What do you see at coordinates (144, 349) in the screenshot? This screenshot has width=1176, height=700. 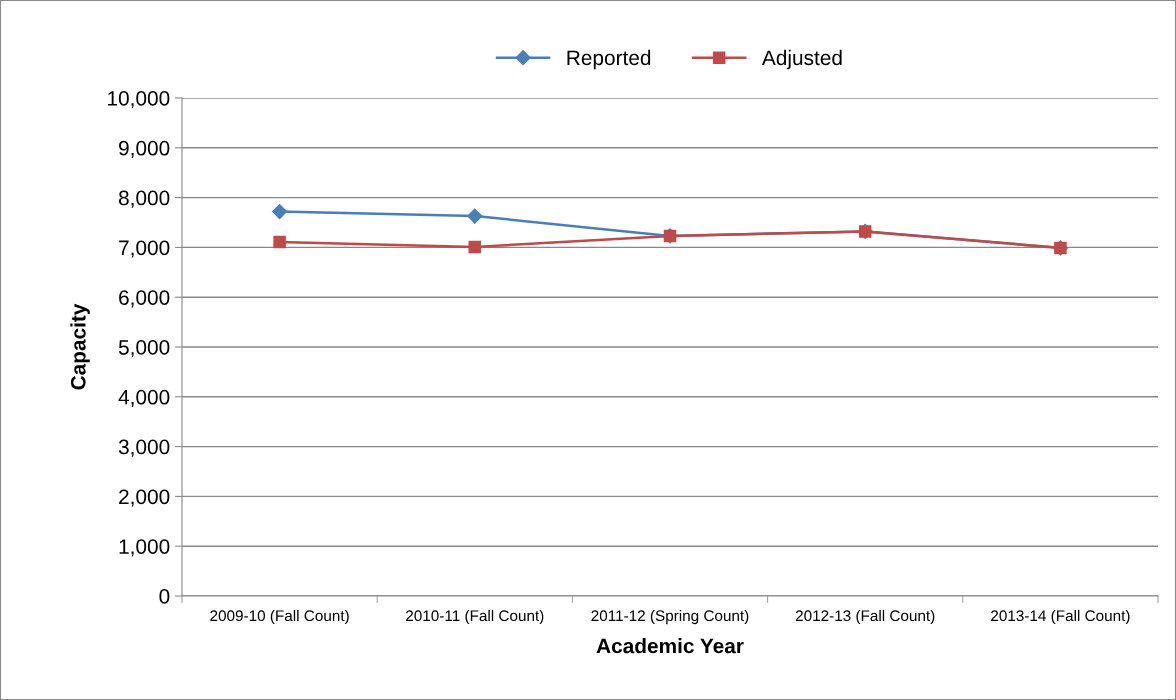 I see `y-tick-label: 5,000` at bounding box center [144, 349].